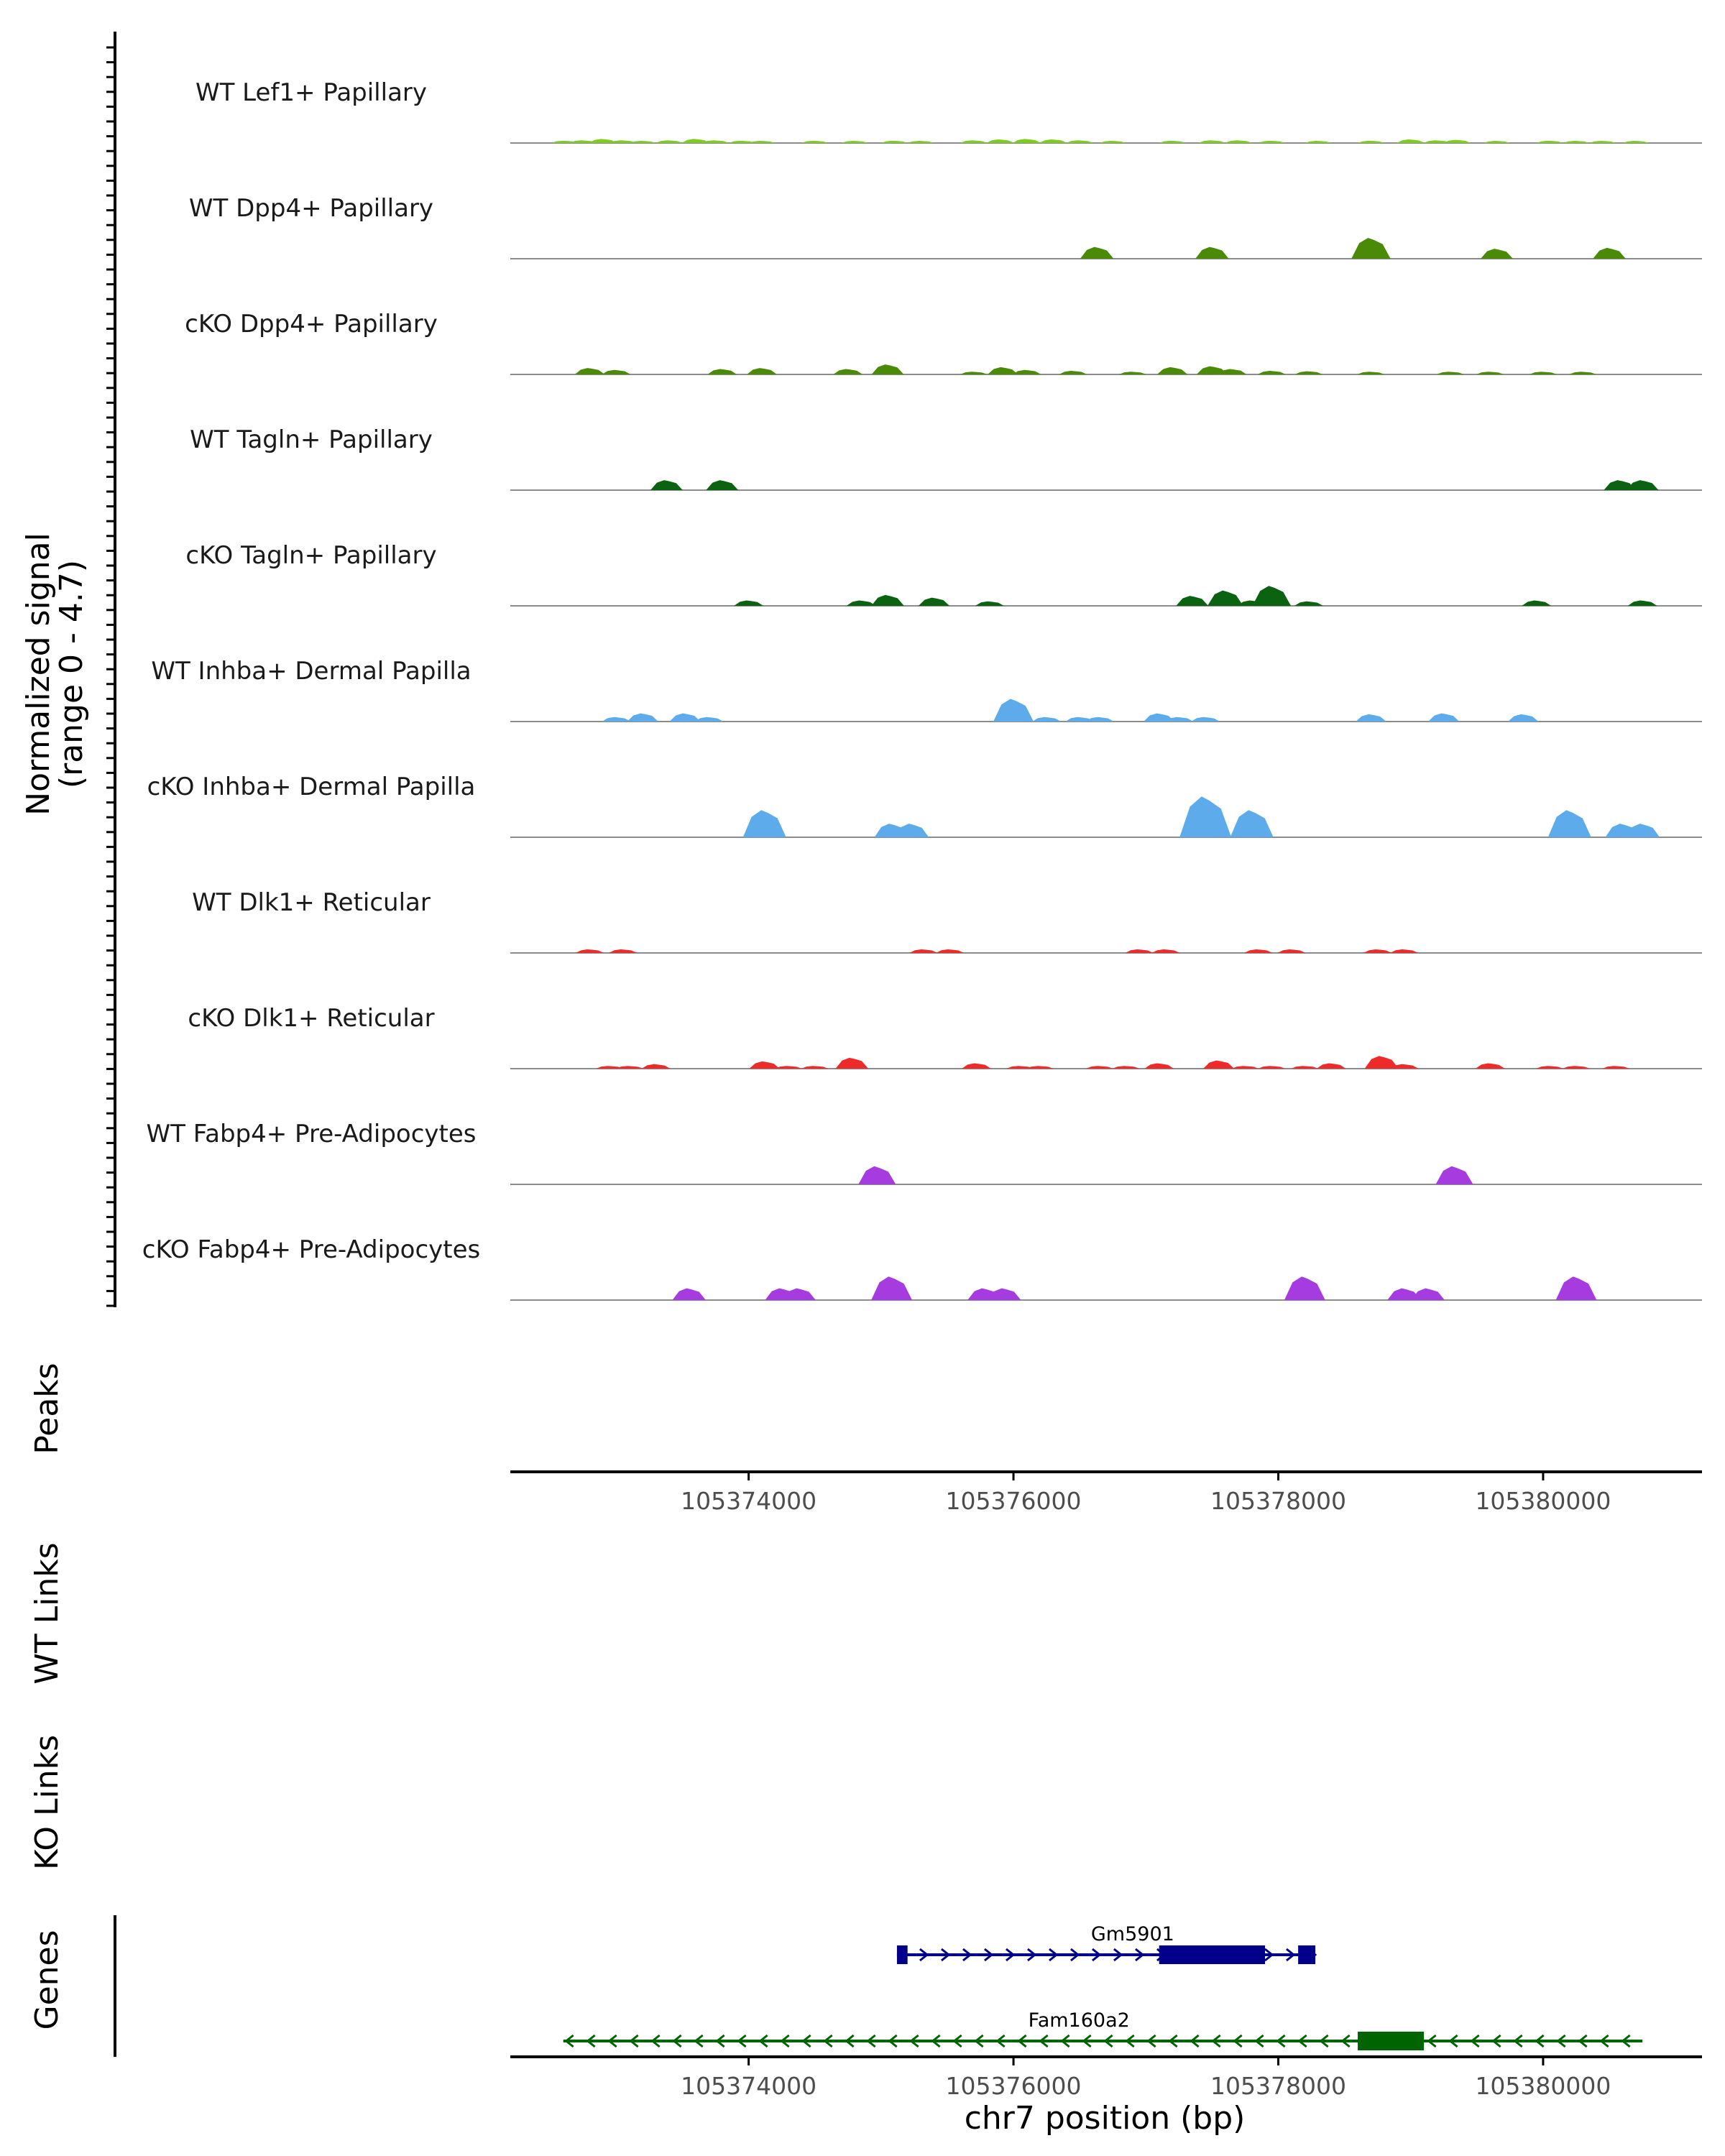  What do you see at coordinates (311, 209) in the screenshot?
I see `track-label: WT Dpp4+ Papillary` at bounding box center [311, 209].